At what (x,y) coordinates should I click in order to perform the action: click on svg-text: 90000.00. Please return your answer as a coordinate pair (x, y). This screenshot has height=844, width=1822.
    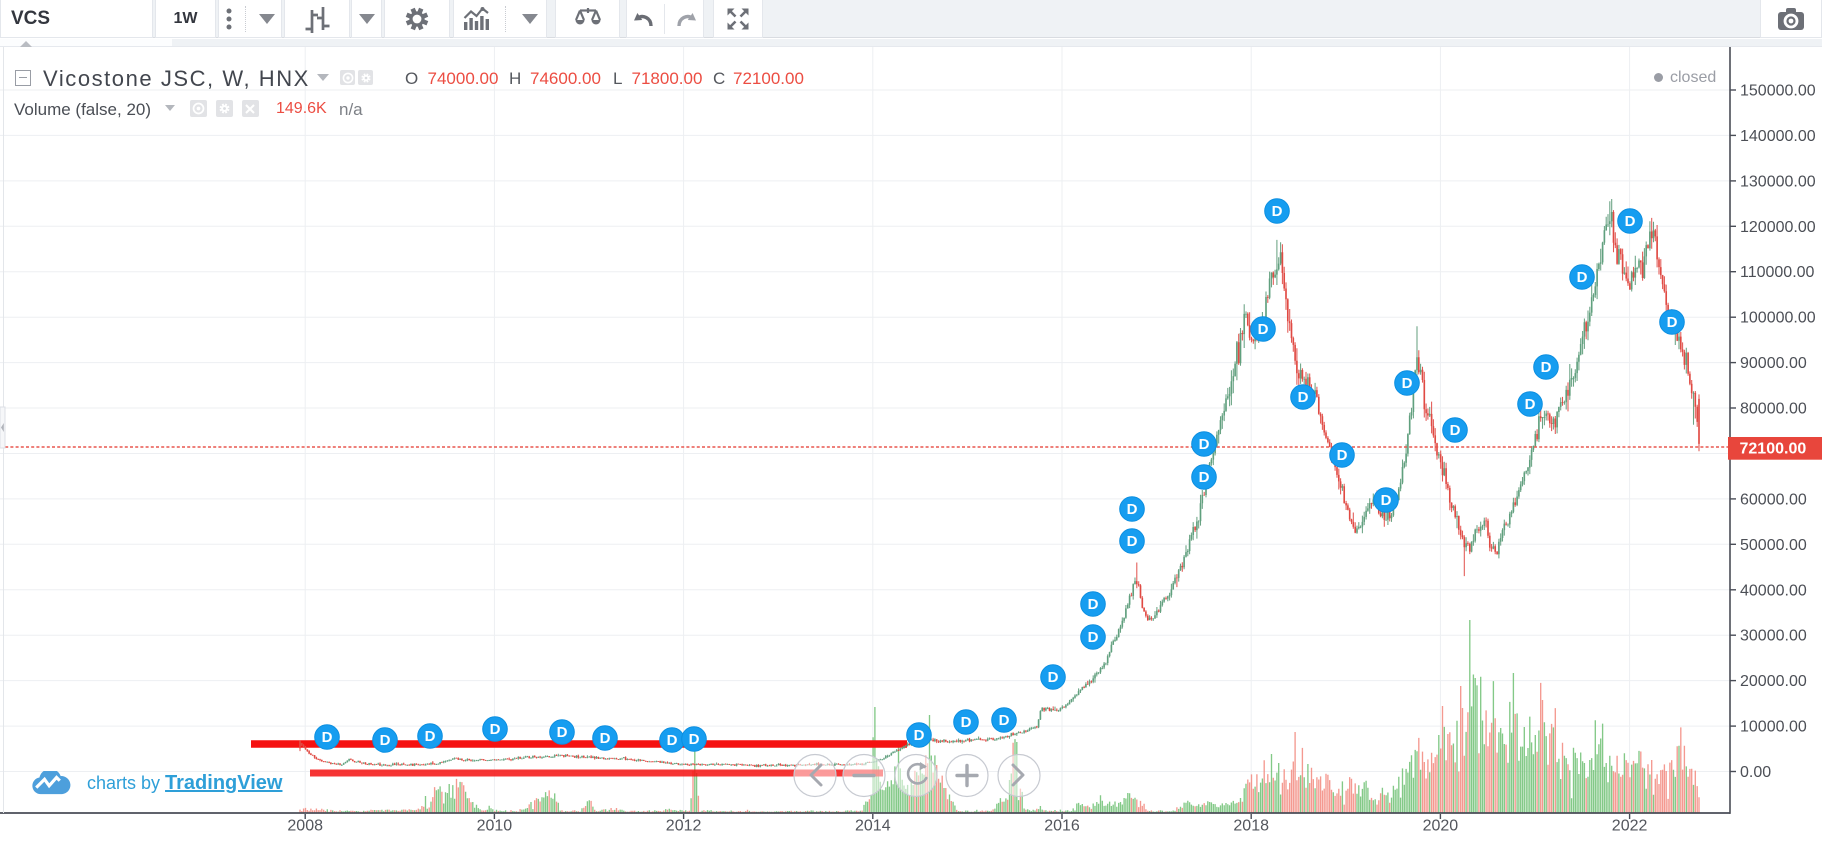
    Looking at the image, I should click on (1773, 363).